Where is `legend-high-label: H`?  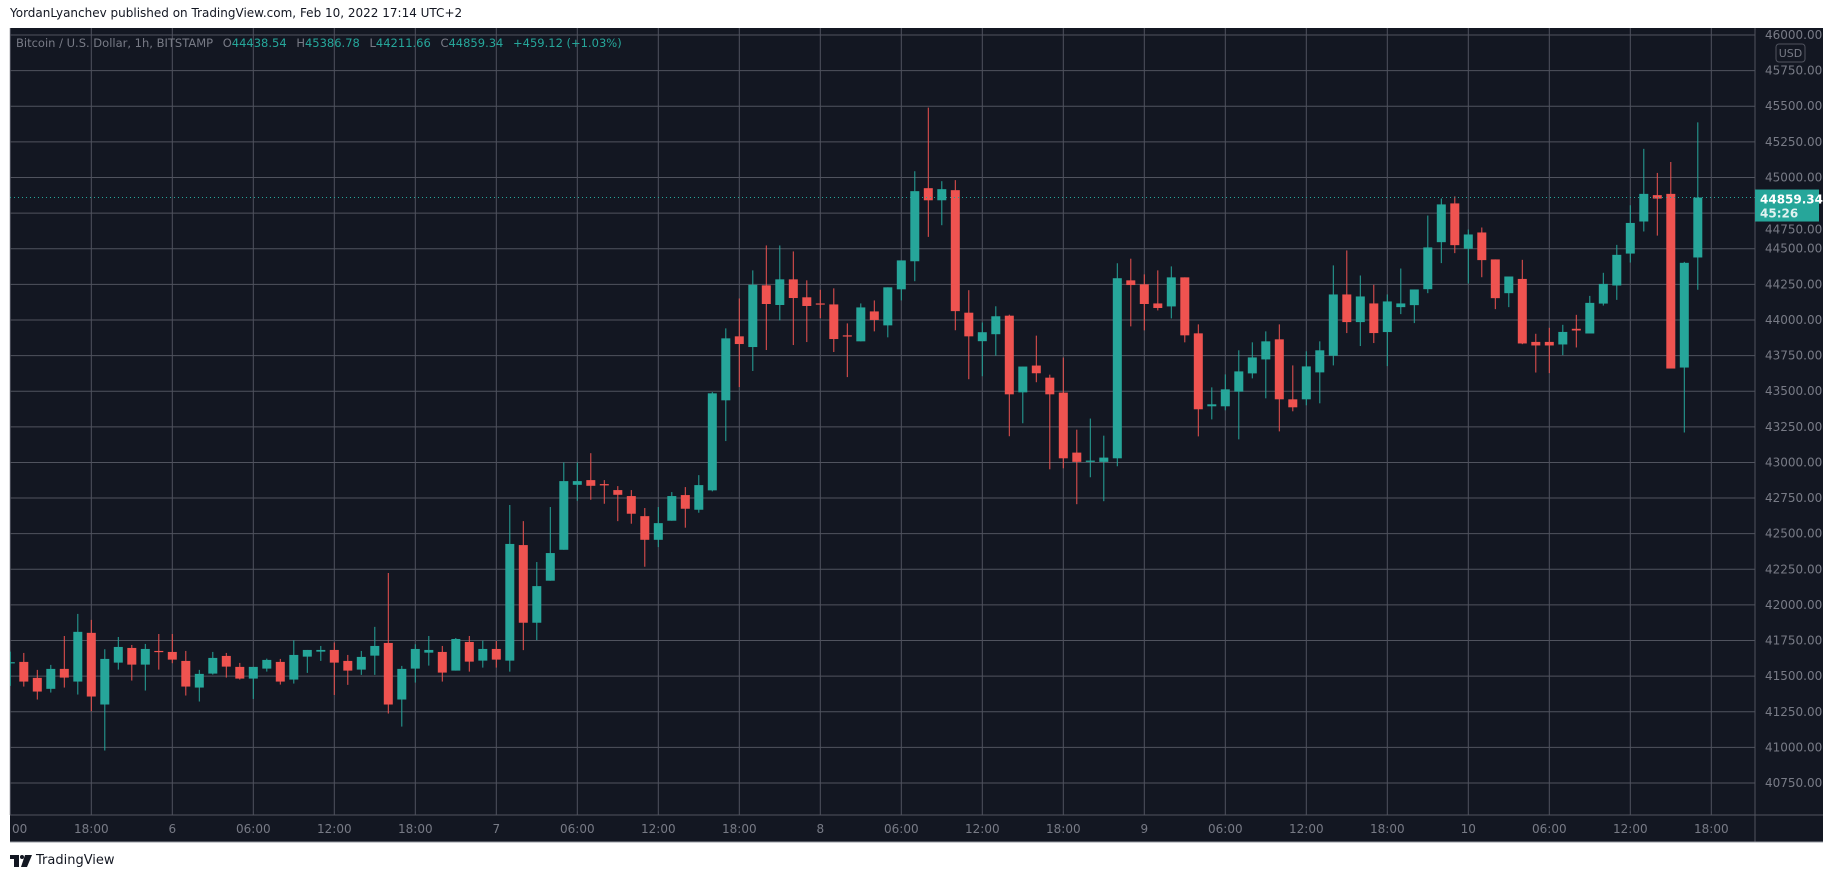
legend-high-label: H is located at coordinates (300, 43).